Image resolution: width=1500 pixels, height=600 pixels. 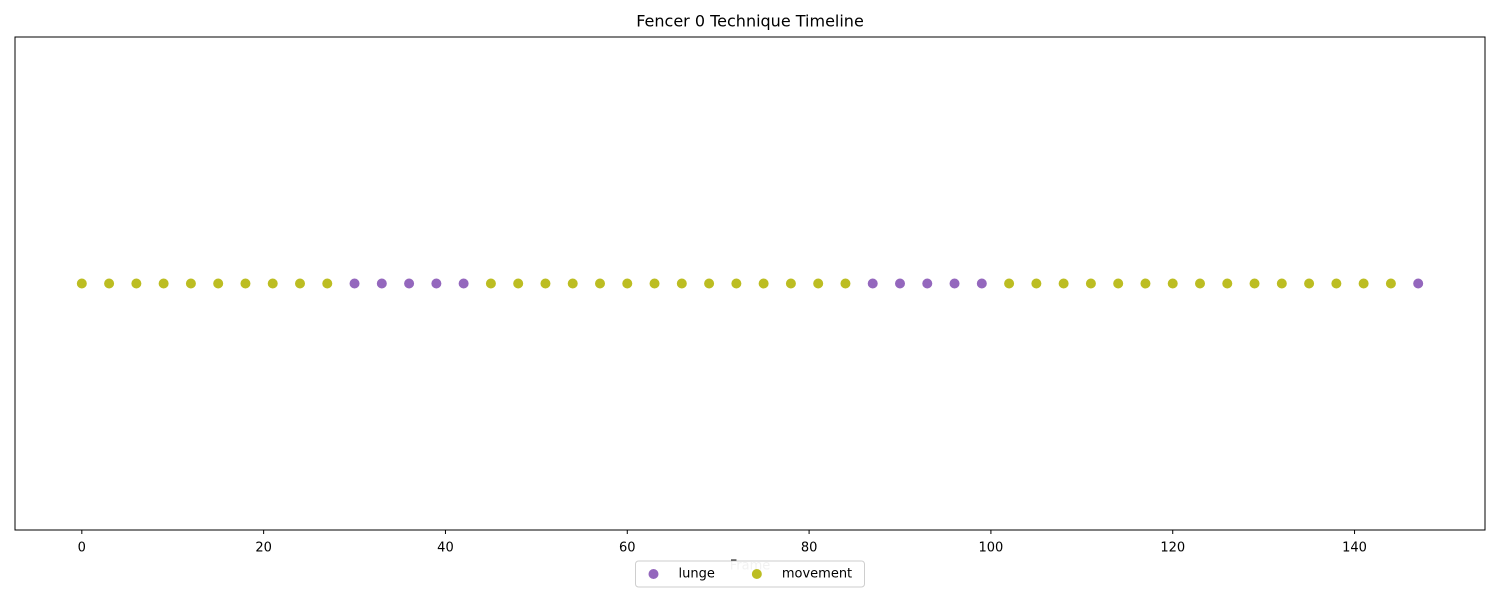 What do you see at coordinates (697, 574) in the screenshot?
I see `legend-label: lunge` at bounding box center [697, 574].